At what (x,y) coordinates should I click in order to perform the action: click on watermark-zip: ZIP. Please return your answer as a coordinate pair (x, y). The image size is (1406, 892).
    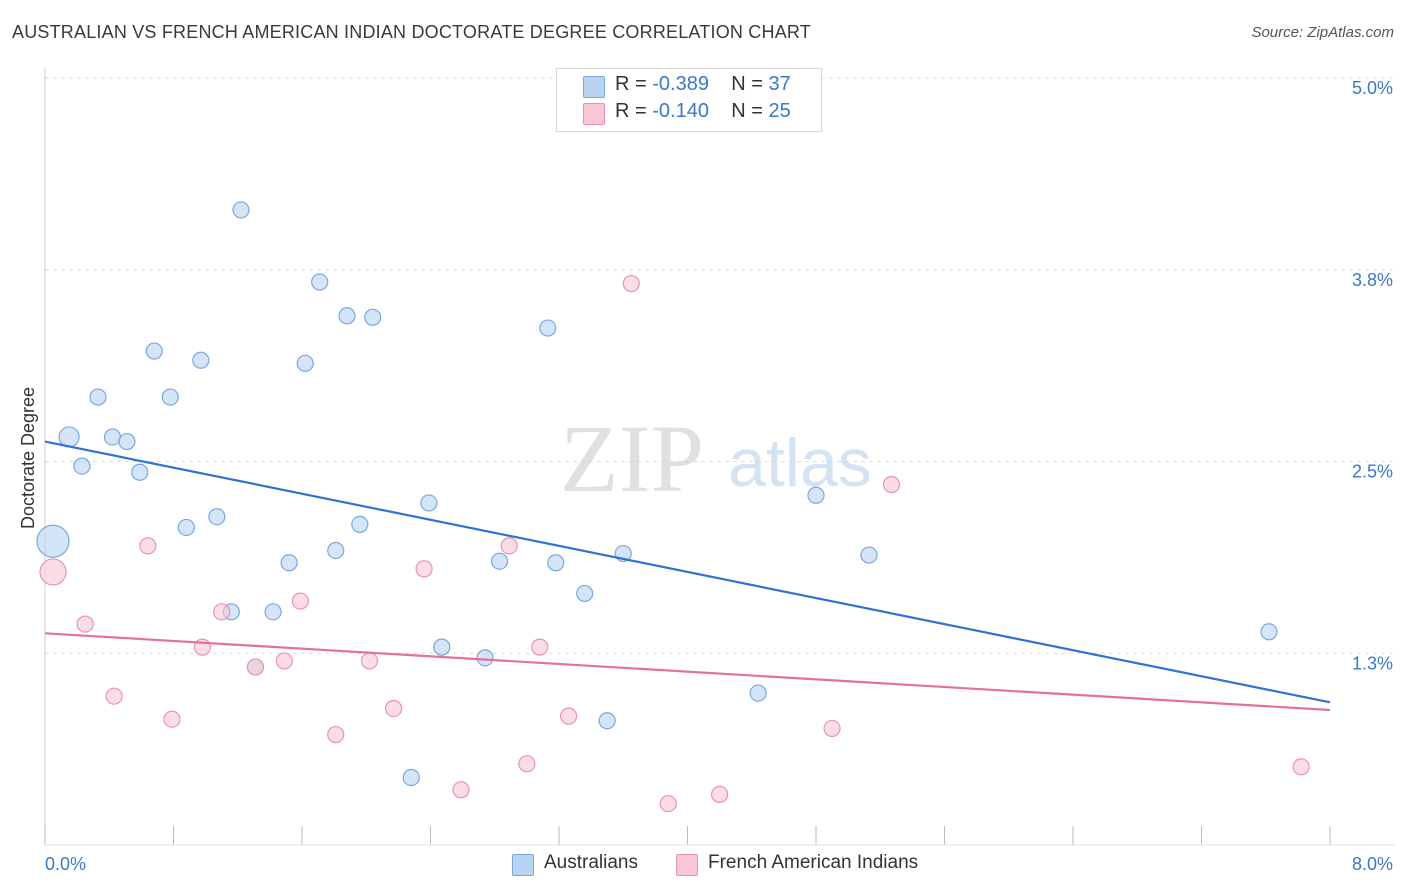
    Looking at the image, I should click on (632, 458).